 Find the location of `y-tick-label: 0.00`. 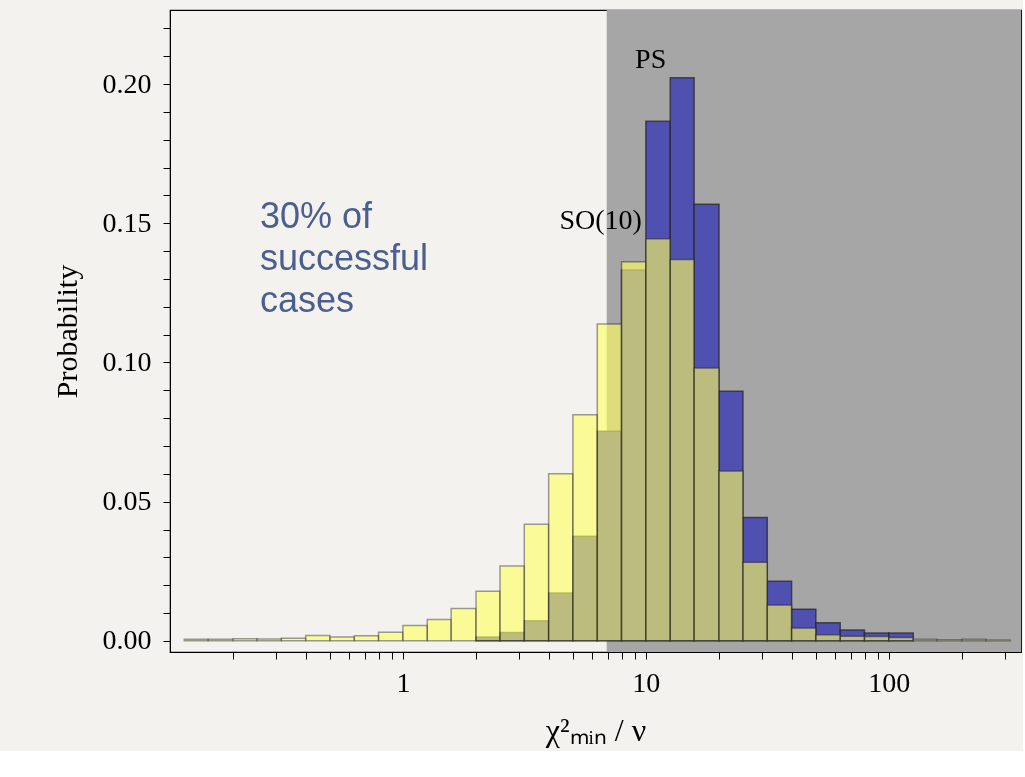

y-tick-label: 0.00 is located at coordinates (127, 640).